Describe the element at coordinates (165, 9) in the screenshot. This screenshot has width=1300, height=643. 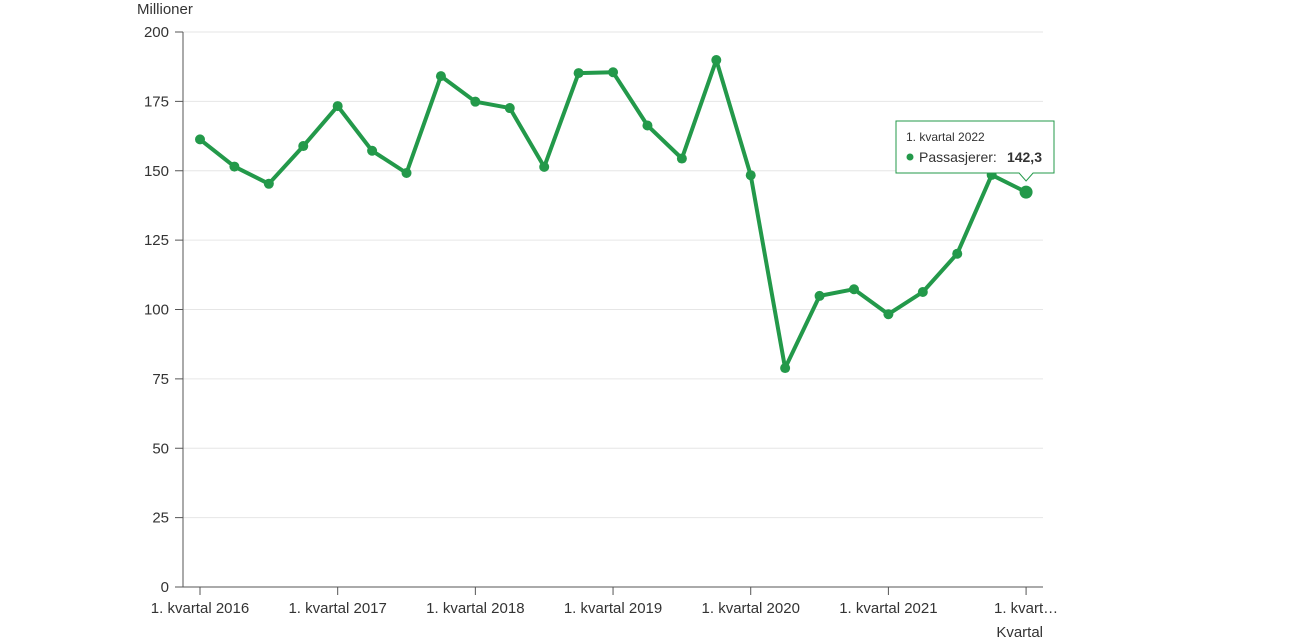
I see `y-axis-title: Millioner` at that location.